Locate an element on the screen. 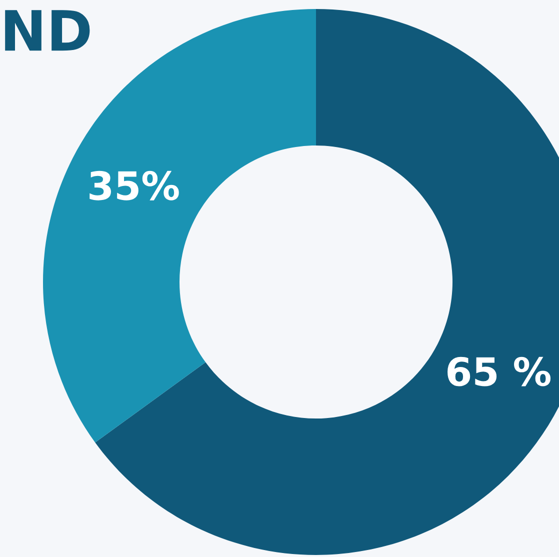 This screenshot has height=557, width=559. data-label: 35% is located at coordinates (134, 185).